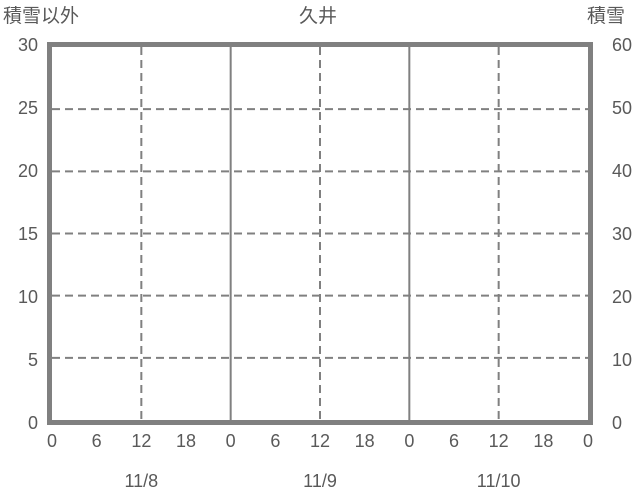  I want to click on y-axis-right-tick: 10, so click(622, 359).